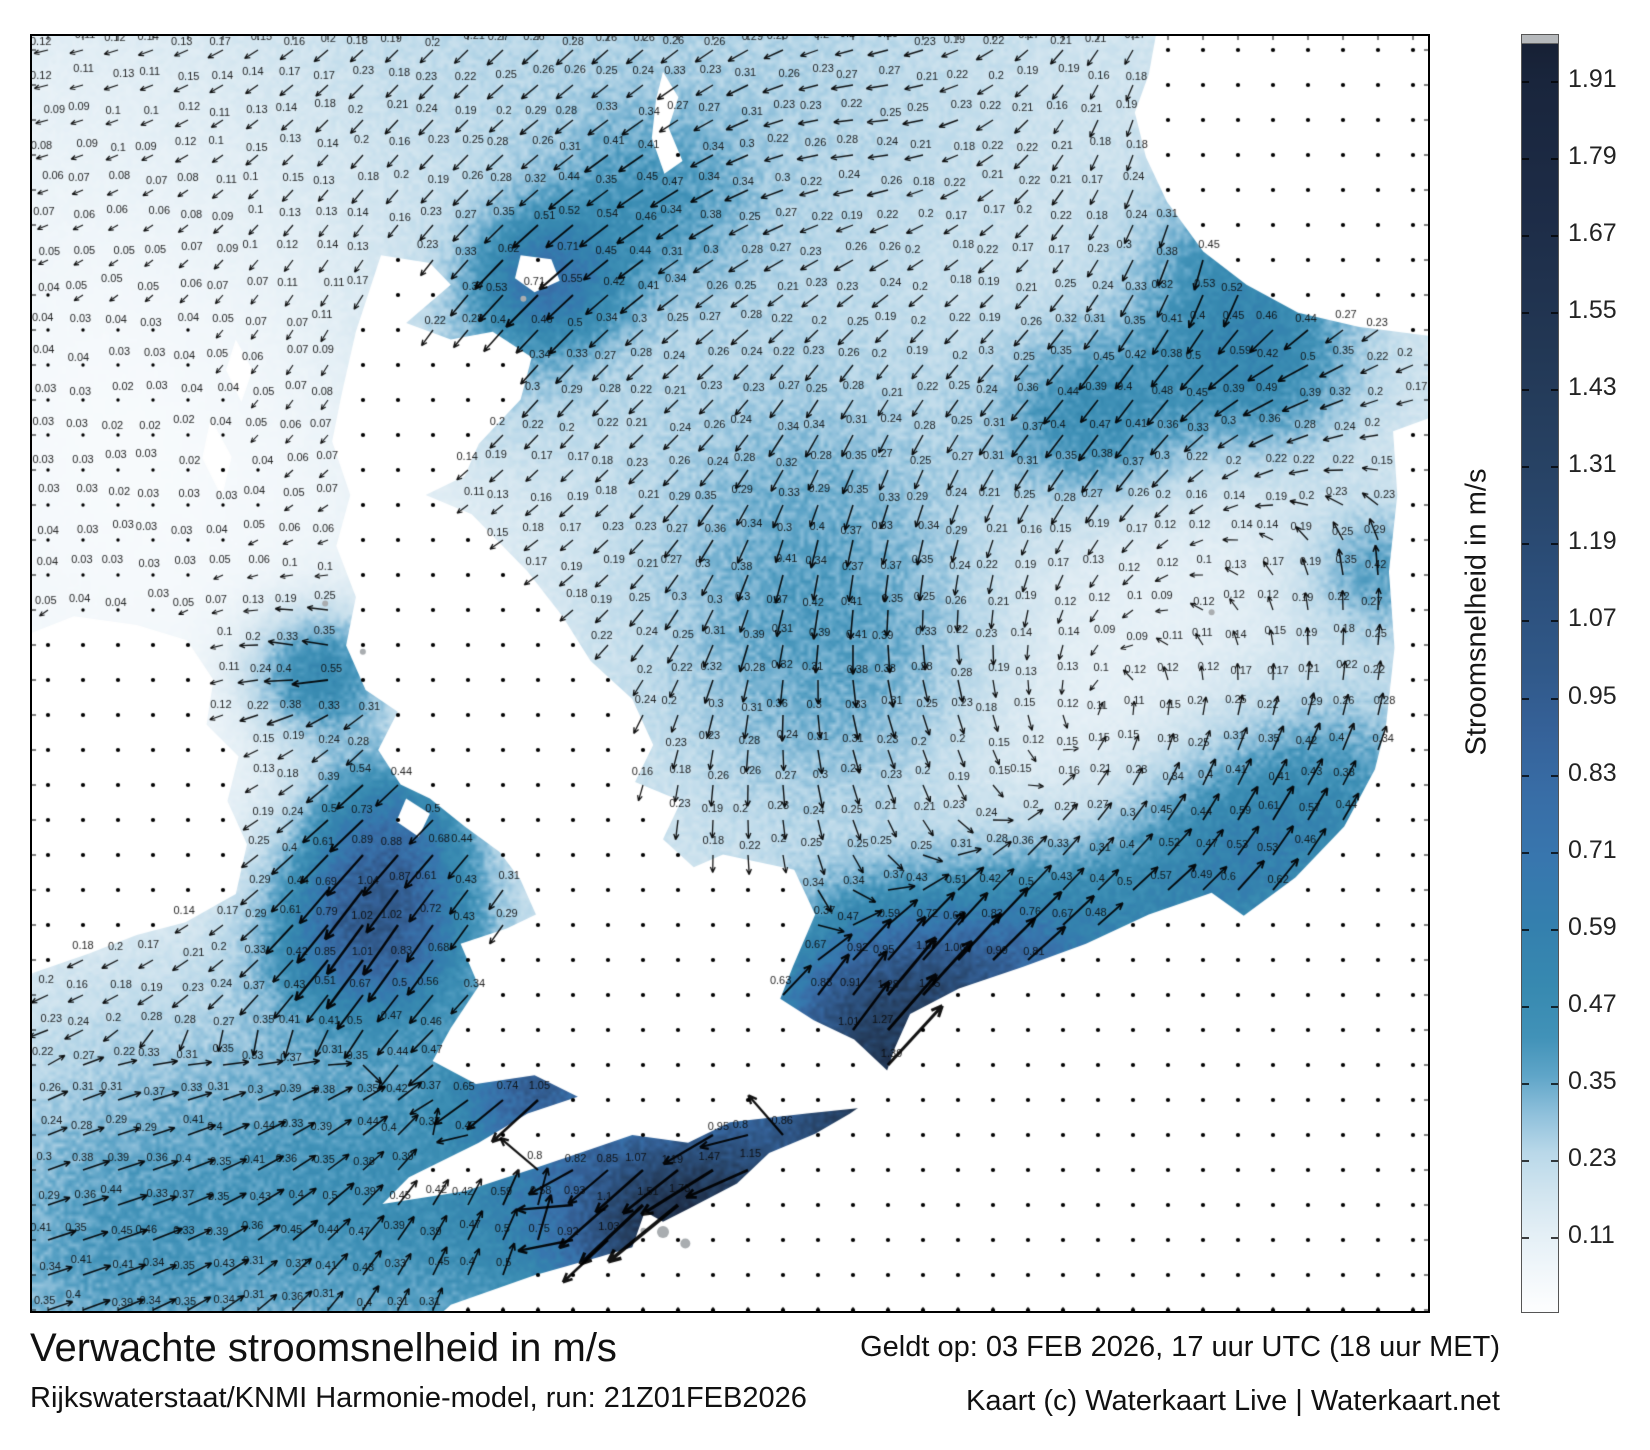  I want to click on colorbar-tick-label: 1.55, so click(1592, 310).